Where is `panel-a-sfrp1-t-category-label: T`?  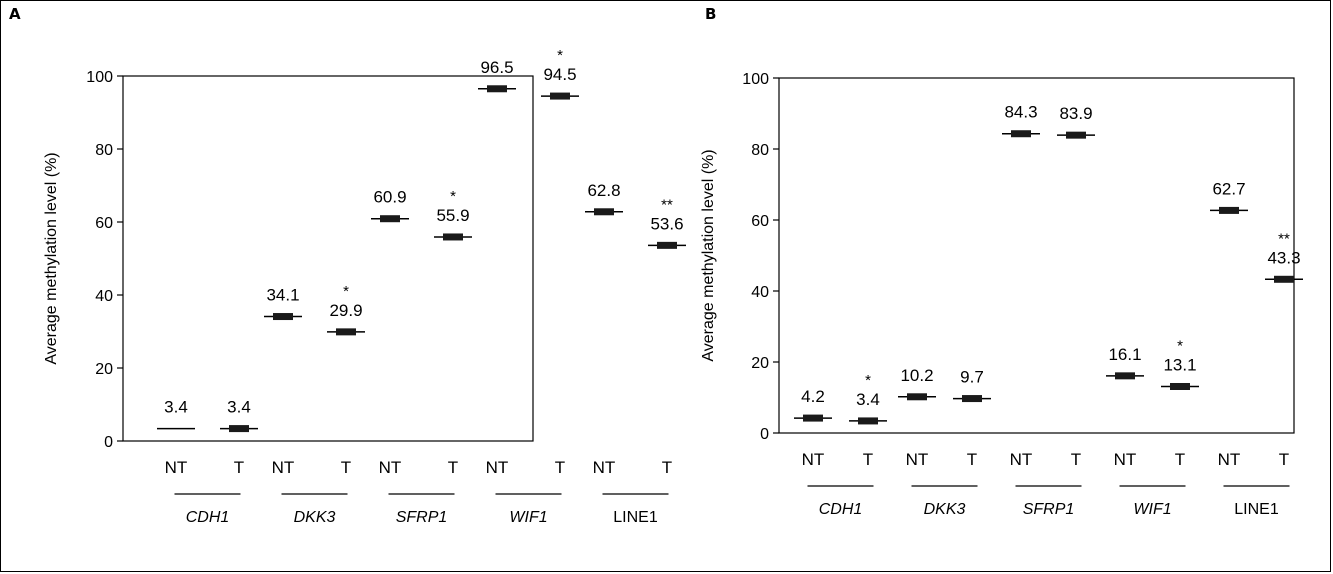
panel-a-sfrp1-t-category-label: T is located at coordinates (453, 467).